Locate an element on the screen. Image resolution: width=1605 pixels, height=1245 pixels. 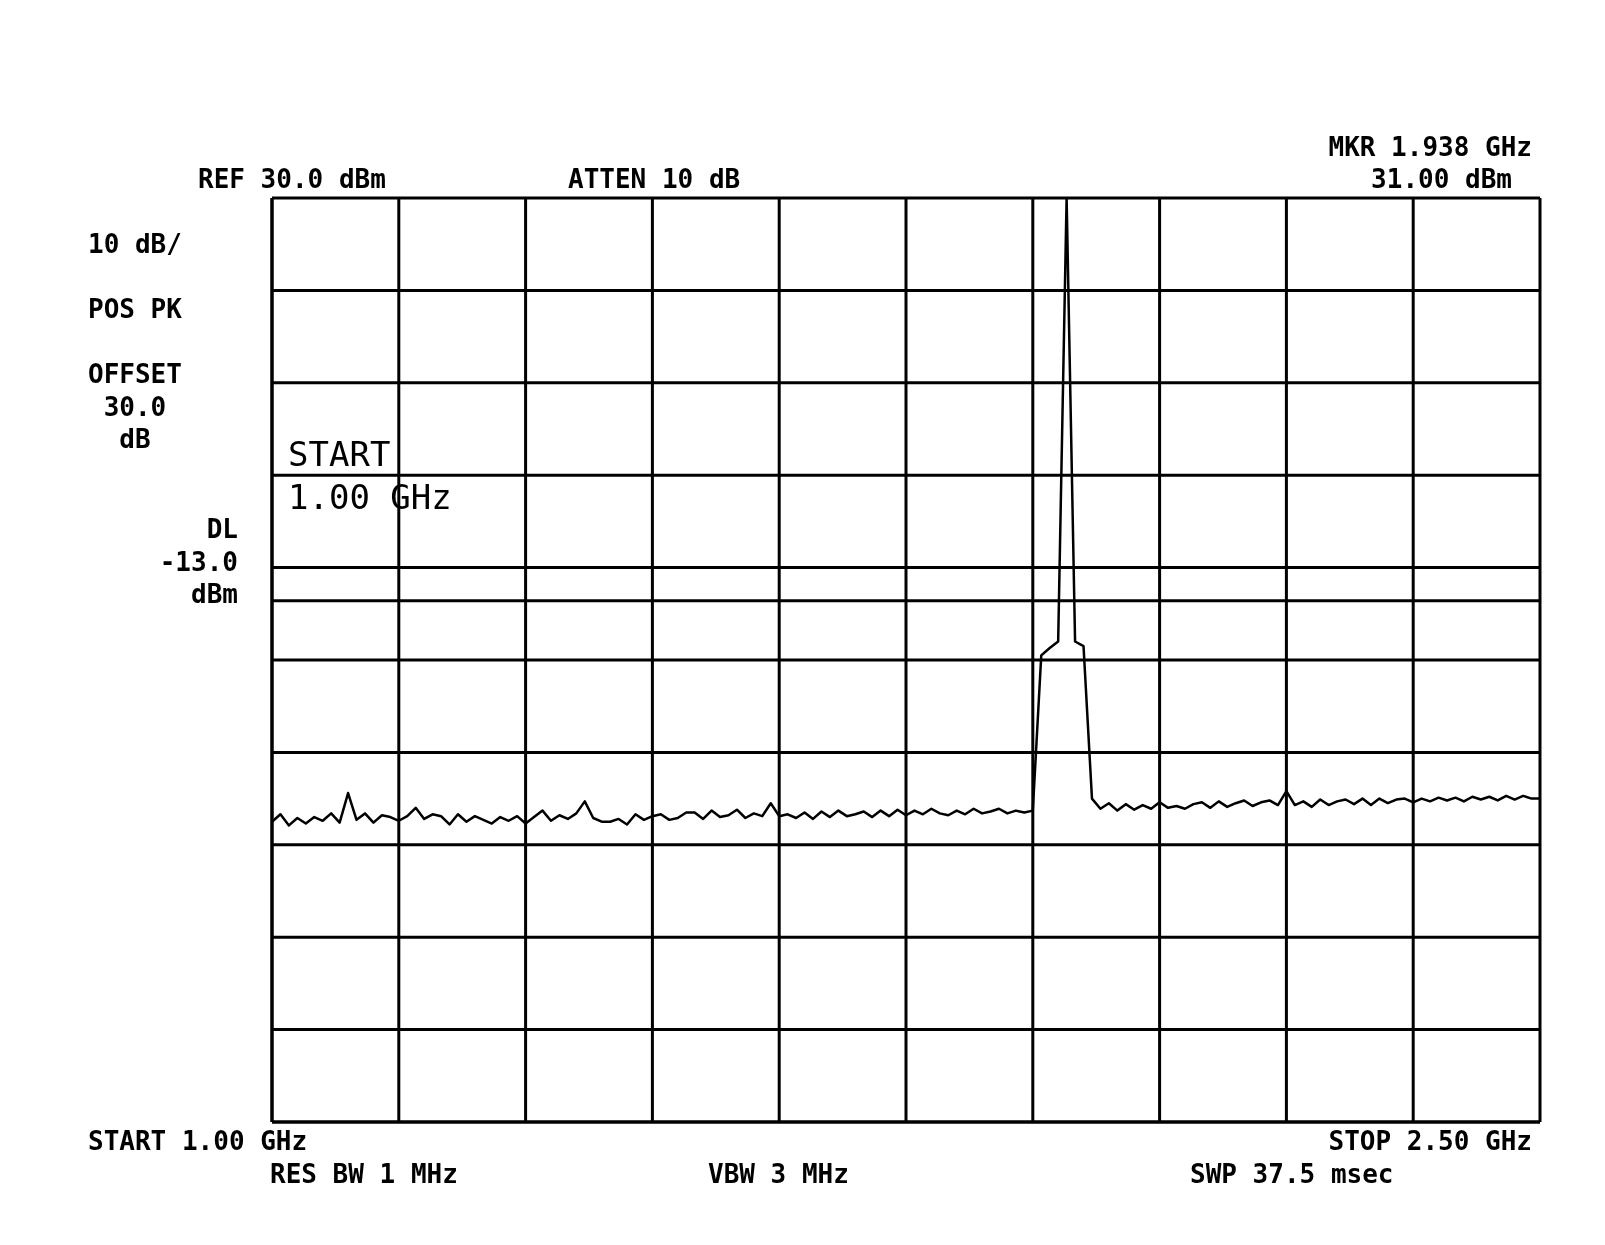
text: RES BW 1 MHz is located at coordinates (364, 1174).